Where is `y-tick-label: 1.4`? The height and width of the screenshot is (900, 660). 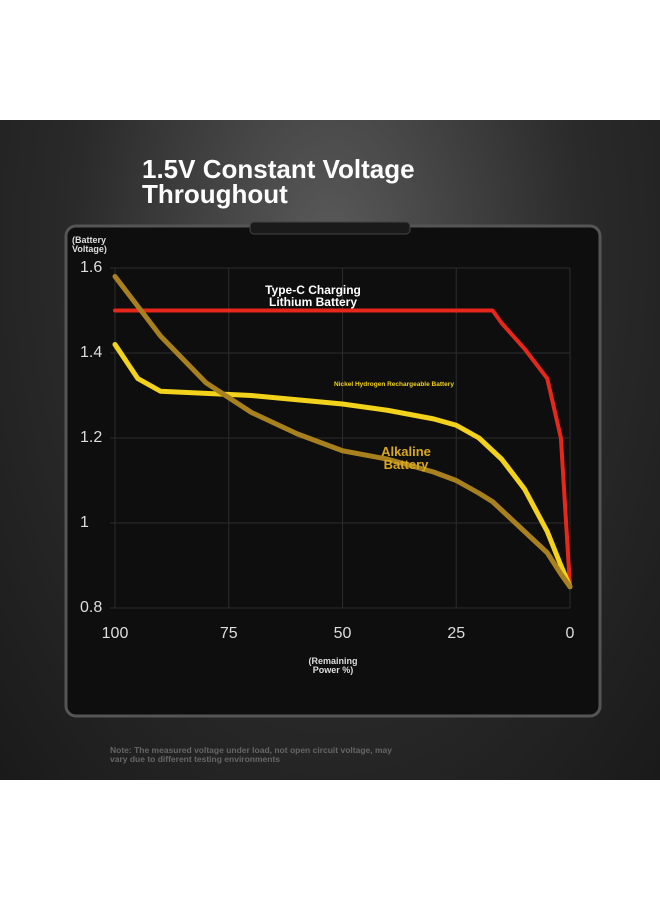 y-tick-label: 1.4 is located at coordinates (91, 352).